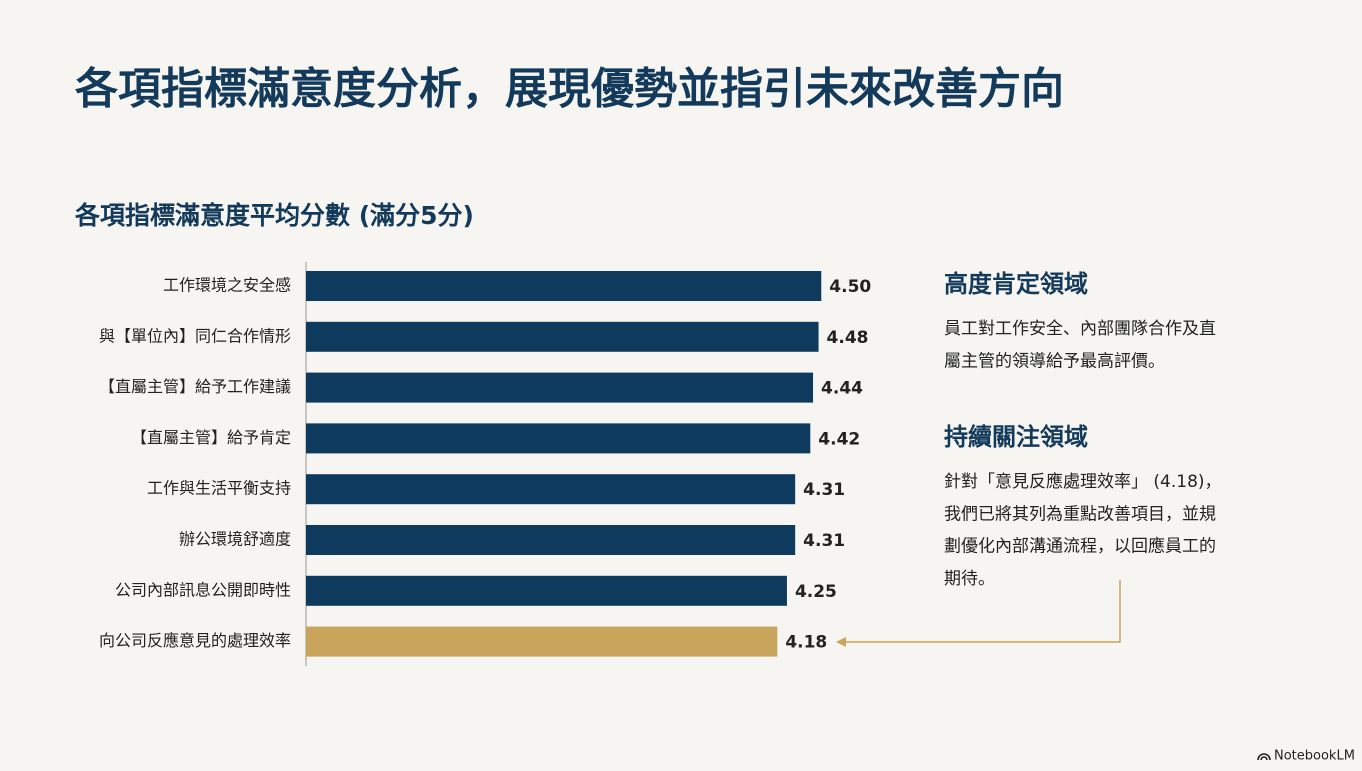 The image size is (1362, 771). What do you see at coordinates (227, 285) in the screenshot?
I see `category-label: 工作環境之安全感` at bounding box center [227, 285].